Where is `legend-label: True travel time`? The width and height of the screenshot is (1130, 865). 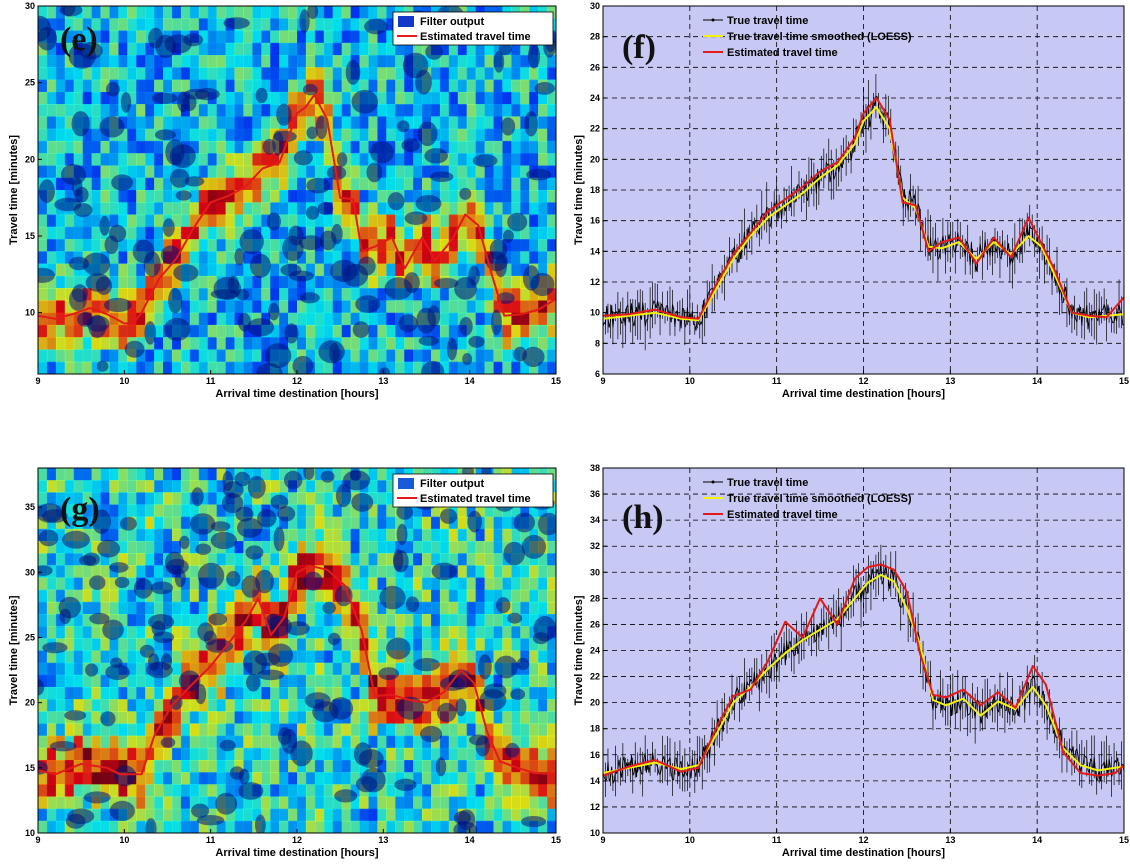
legend-label: True travel time is located at coordinates (767, 483).